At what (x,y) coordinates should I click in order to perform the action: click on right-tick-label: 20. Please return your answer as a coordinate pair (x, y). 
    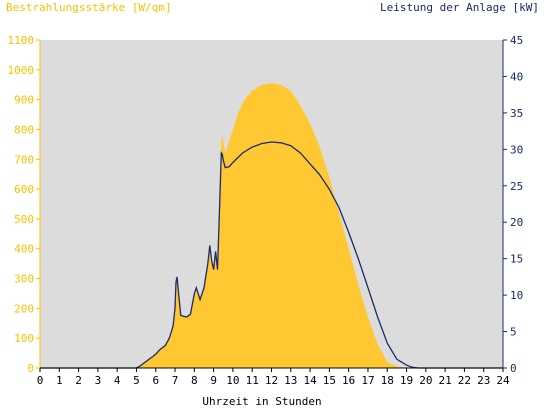
    Looking at the image, I should click on (516, 222).